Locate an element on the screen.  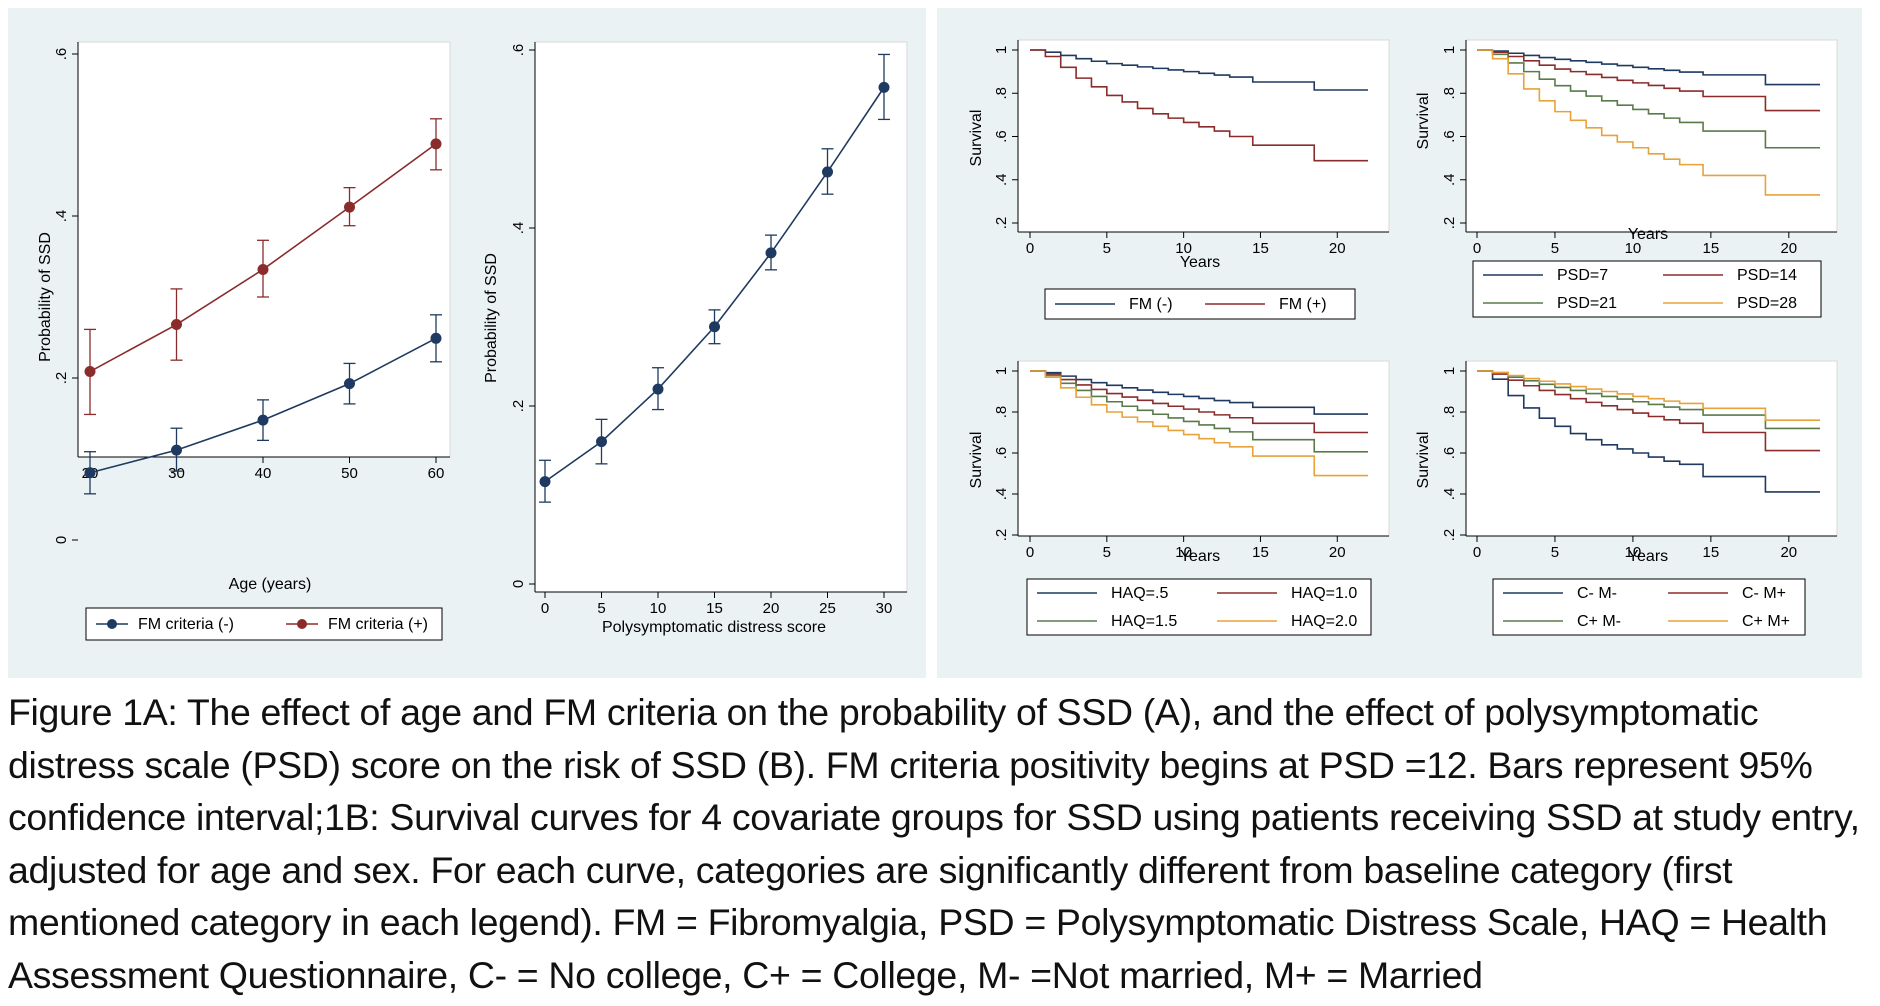
legend-item: FM (+) is located at coordinates (1266, 304).